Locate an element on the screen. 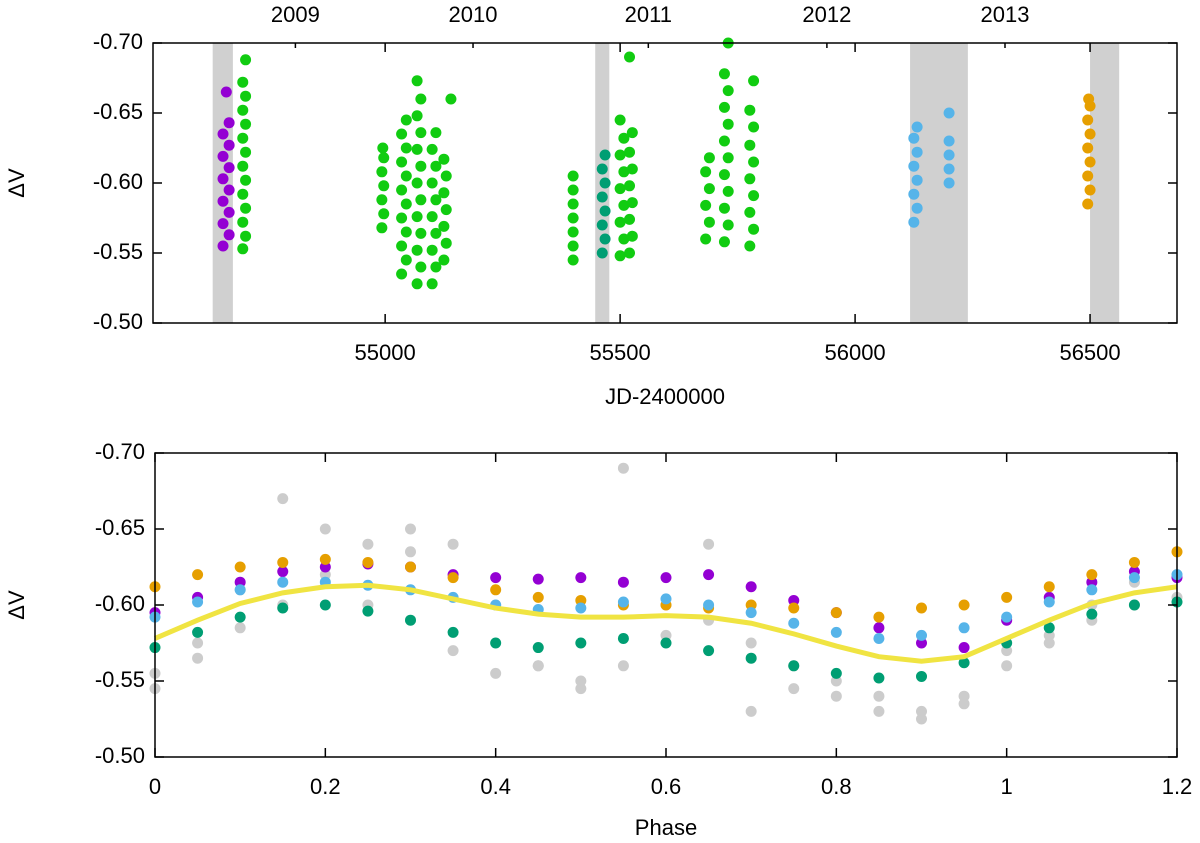  x-tick-label: 55000 is located at coordinates (385, 352).